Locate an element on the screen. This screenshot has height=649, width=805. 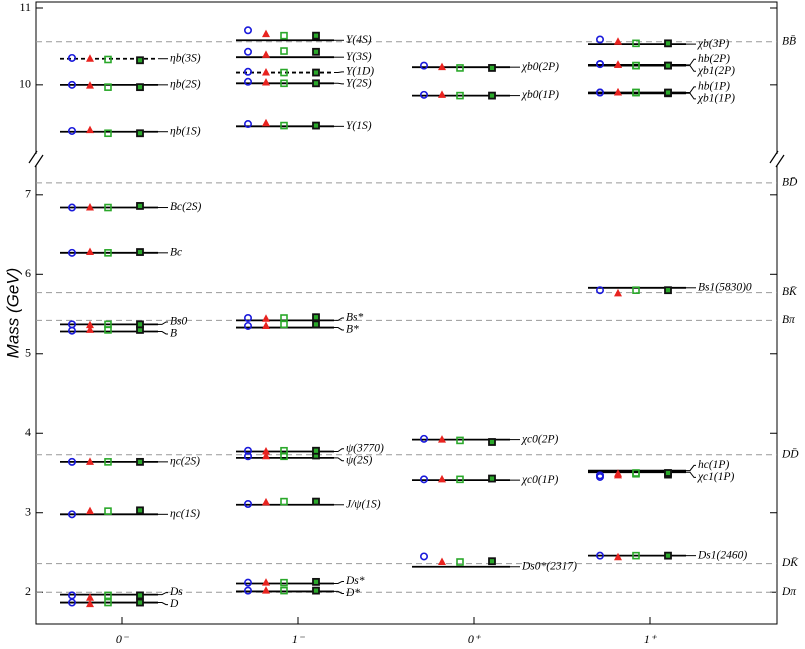
level-label: Bs0 is located at coordinates (179, 322).